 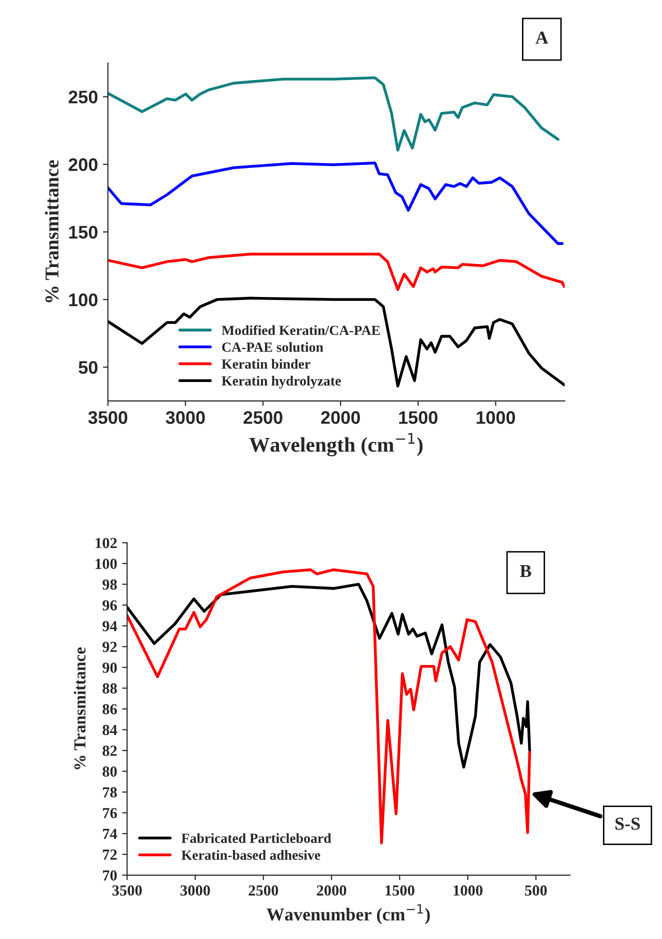 I want to click on x-axis-title: Wavelength (cm$^{−1}$), so click(x=336, y=444).